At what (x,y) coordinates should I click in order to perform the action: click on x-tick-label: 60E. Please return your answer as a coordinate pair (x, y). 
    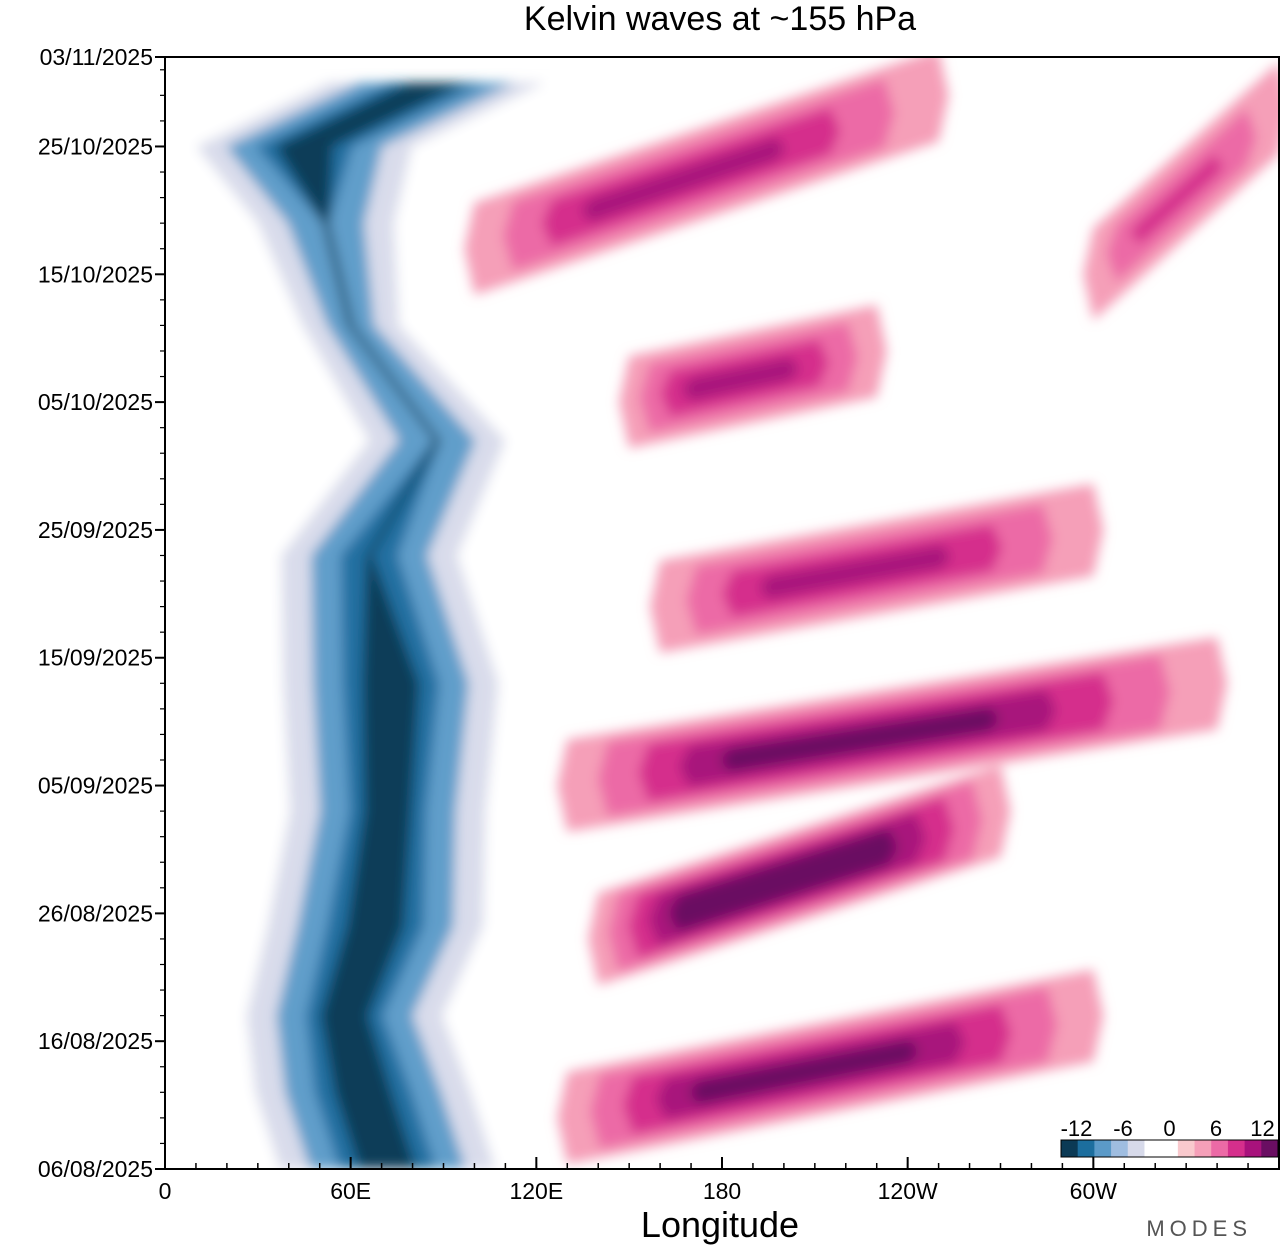
    Looking at the image, I should click on (350, 1191).